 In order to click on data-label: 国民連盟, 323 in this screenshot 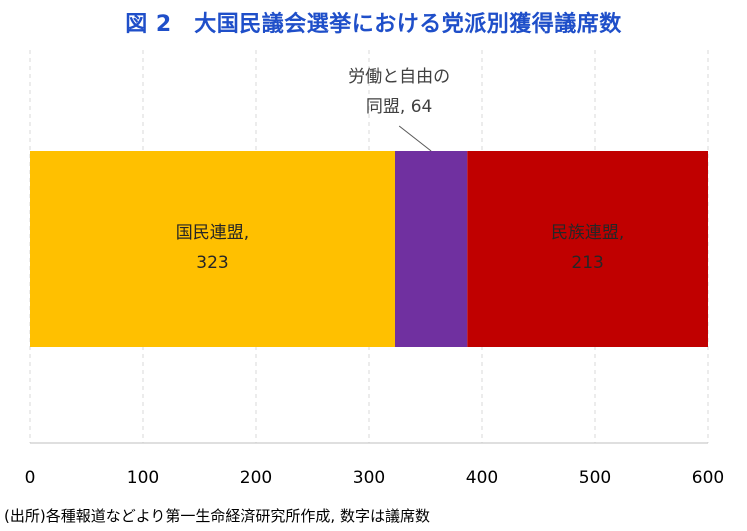, I will do `click(212, 248)`.